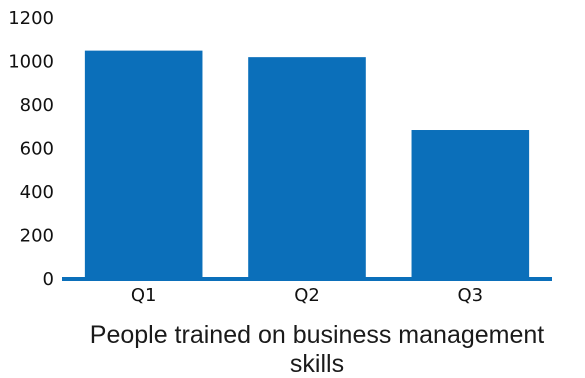  Describe the element at coordinates (37, 105) in the screenshot. I see `y-tick-label: 800` at that location.